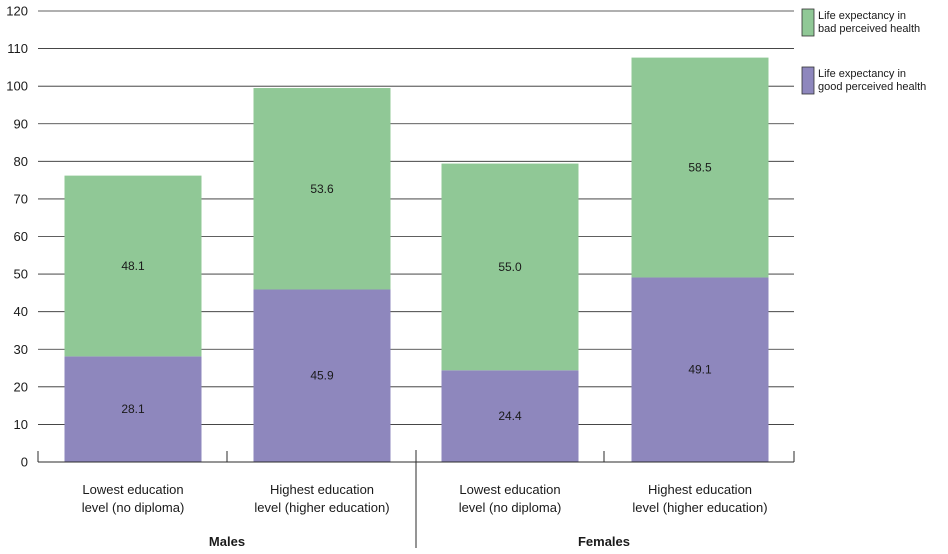  I want to click on data-label: 24.4, so click(510, 416).